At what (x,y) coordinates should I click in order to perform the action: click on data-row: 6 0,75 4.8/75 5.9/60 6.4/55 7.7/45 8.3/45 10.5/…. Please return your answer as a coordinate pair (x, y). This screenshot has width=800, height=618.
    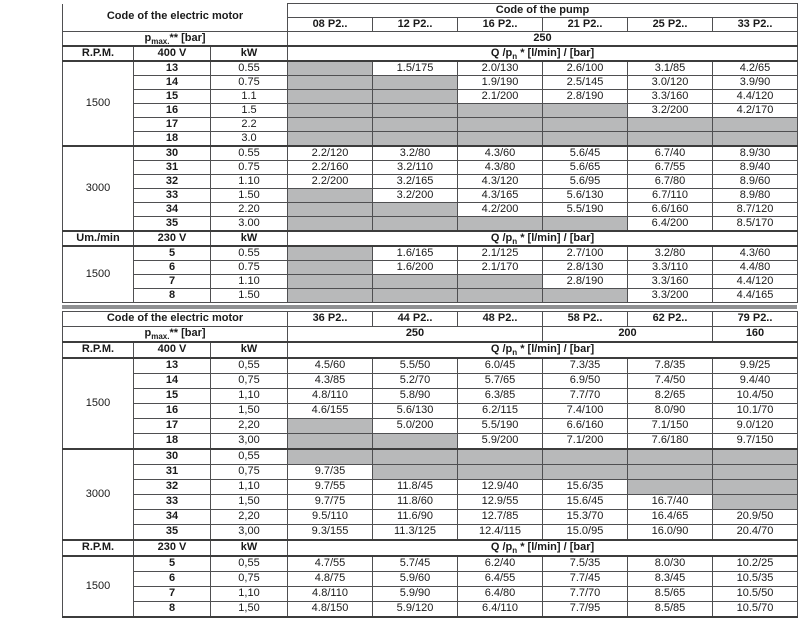
    Looking at the image, I should click on (430, 579).